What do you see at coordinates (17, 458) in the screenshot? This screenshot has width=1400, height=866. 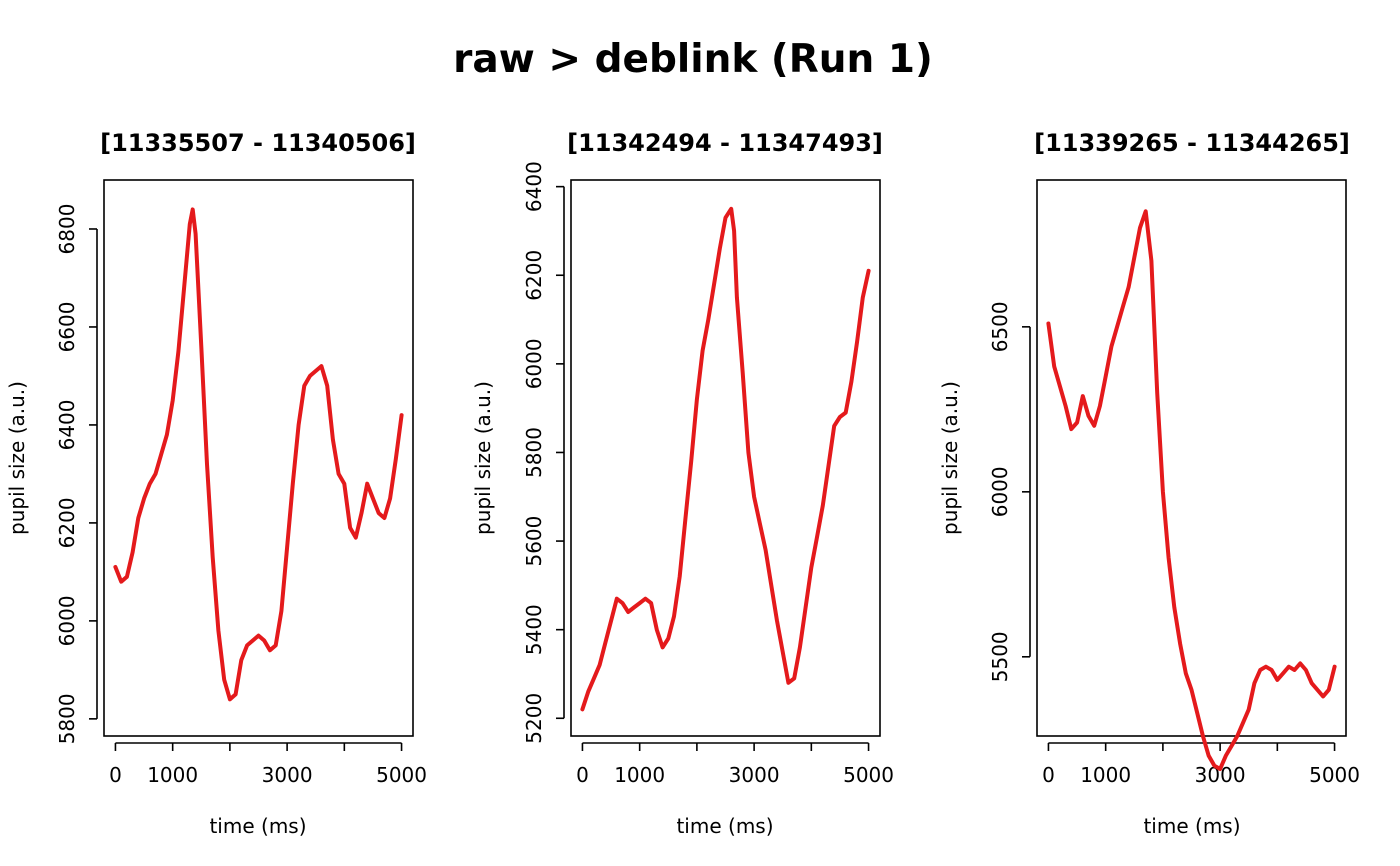 I see `panel-1-y-axis-label: pupil size (a.u.)` at bounding box center [17, 458].